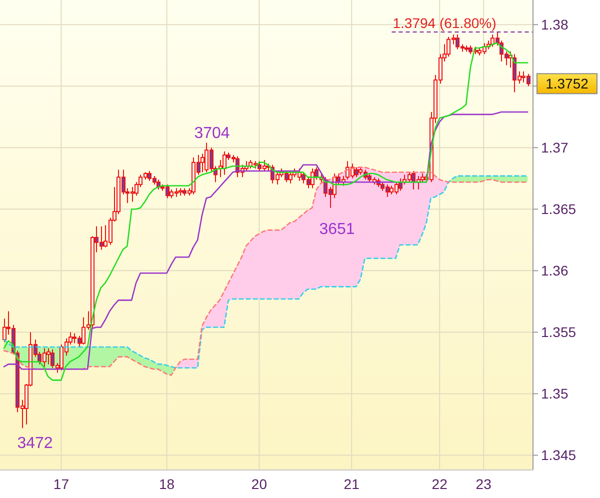 The height and width of the screenshot is (498, 600). Describe the element at coordinates (567, 84) in the screenshot. I see `text: 1.3752` at that location.